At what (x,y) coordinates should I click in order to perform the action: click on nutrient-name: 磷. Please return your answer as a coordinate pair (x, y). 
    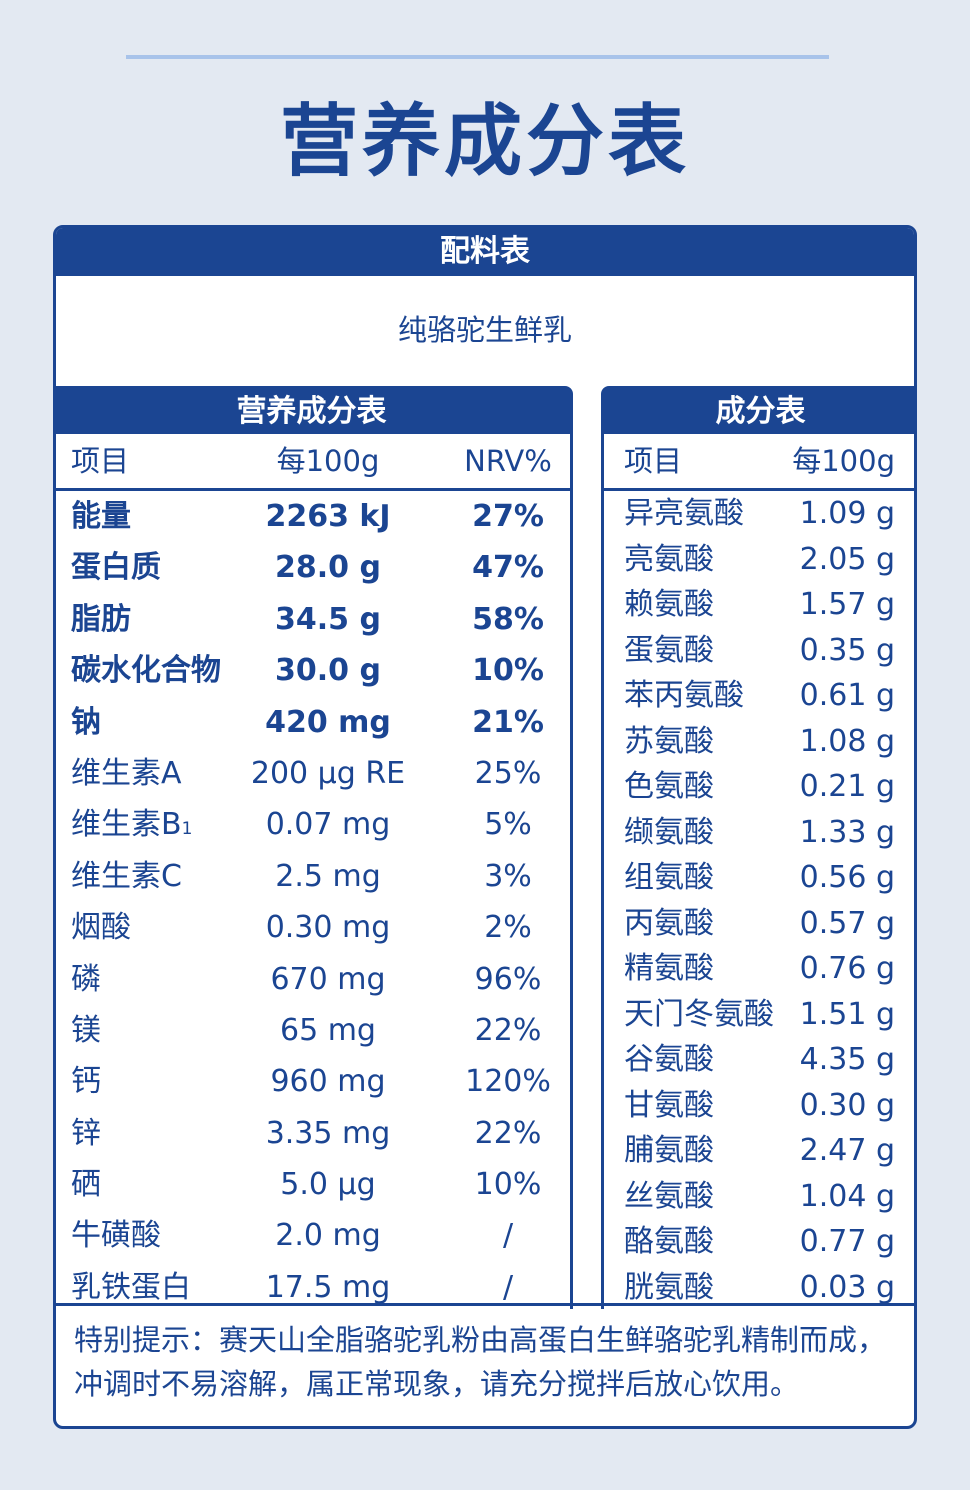
    Looking at the image, I should click on (86, 979).